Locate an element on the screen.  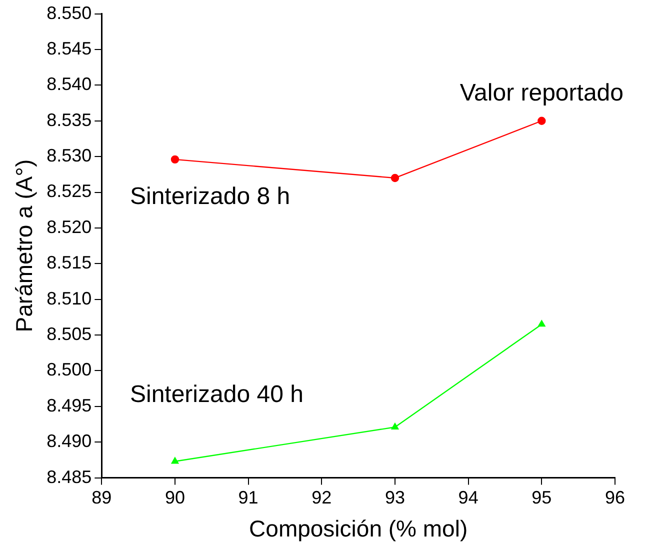
y-tick-label: 8.495 is located at coordinates (69, 405).